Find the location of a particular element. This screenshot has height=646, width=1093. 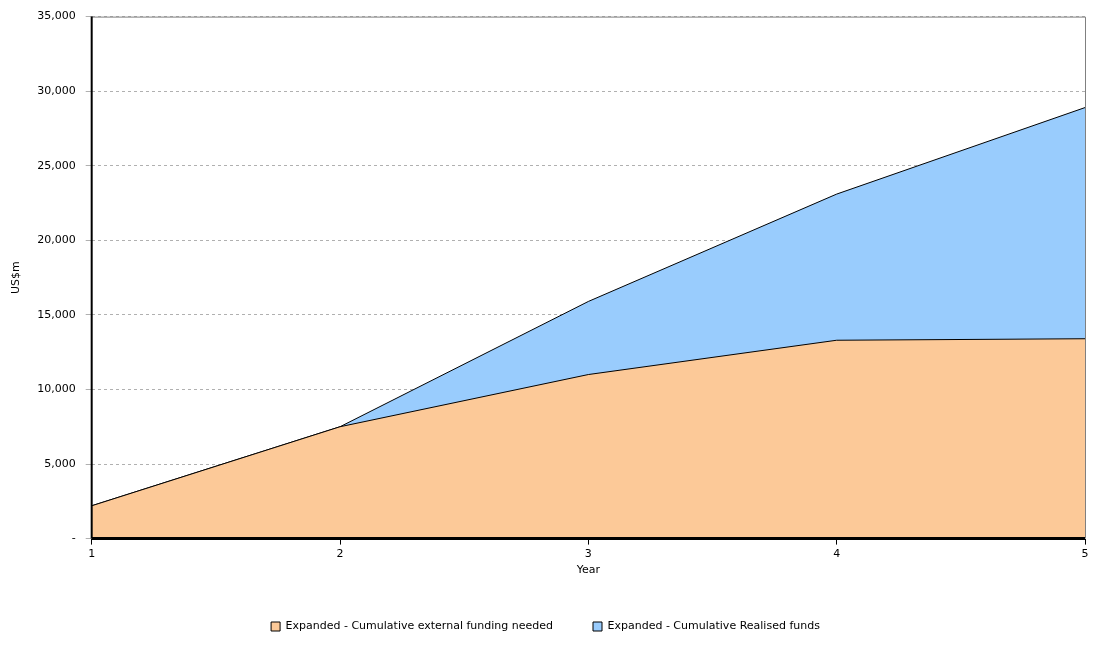

x-tick-label: 2 is located at coordinates (340, 554).